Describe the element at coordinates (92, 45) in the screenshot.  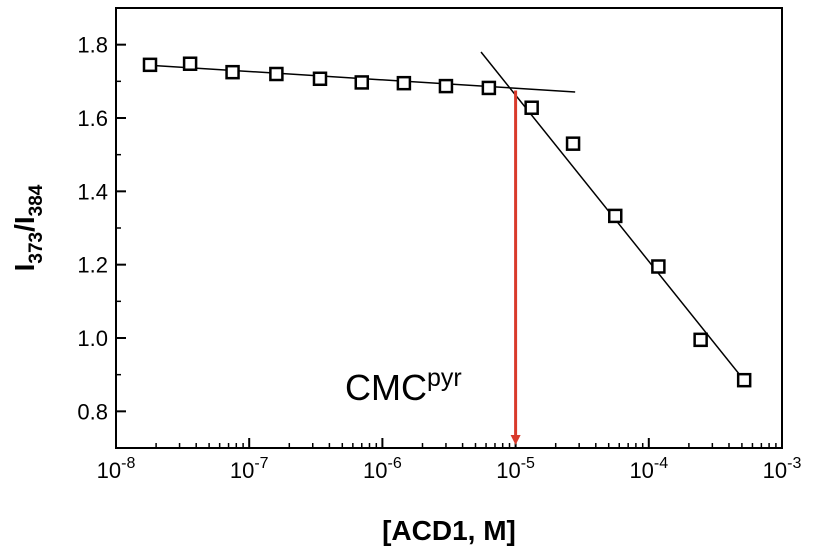
I see `y-tick-label: 1.8` at that location.